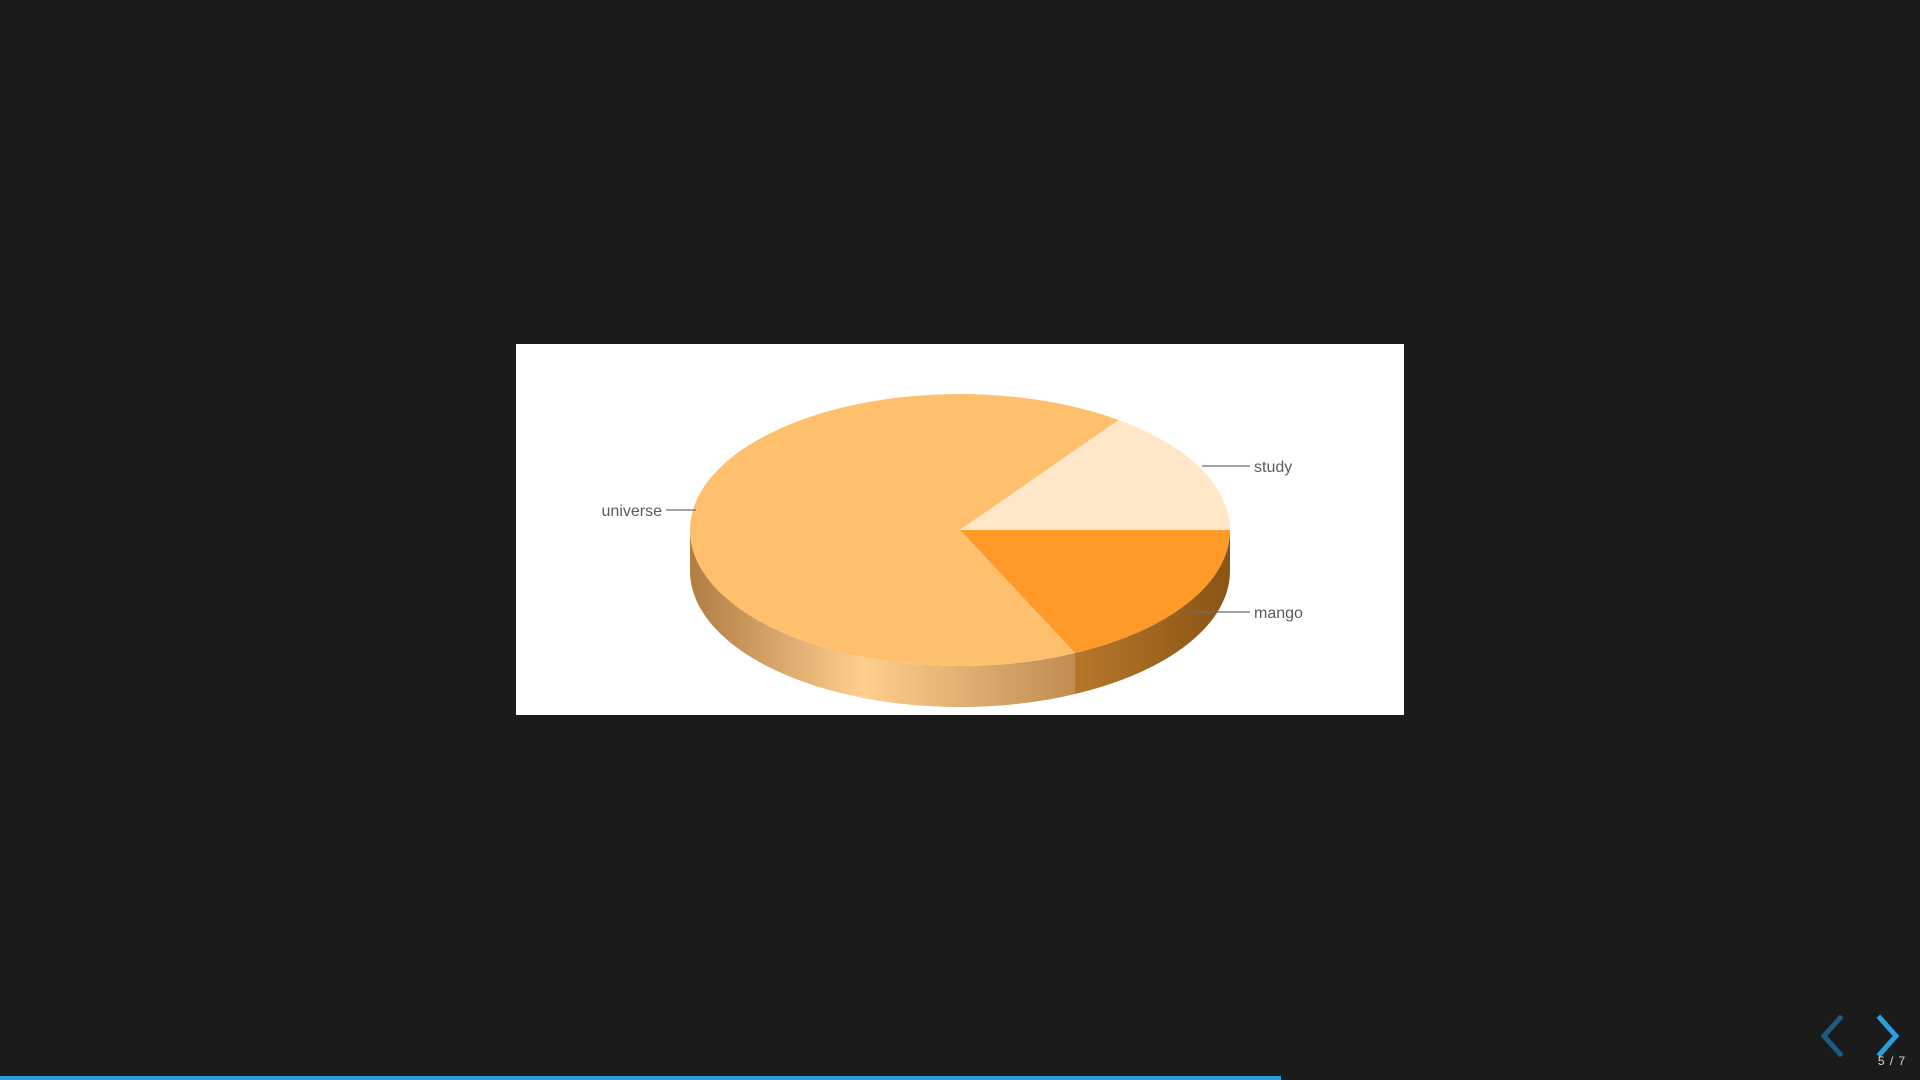 This screenshot has width=1920, height=1080. What do you see at coordinates (640, 1078) in the screenshot?
I see `progress-bar-fill` at bounding box center [640, 1078].